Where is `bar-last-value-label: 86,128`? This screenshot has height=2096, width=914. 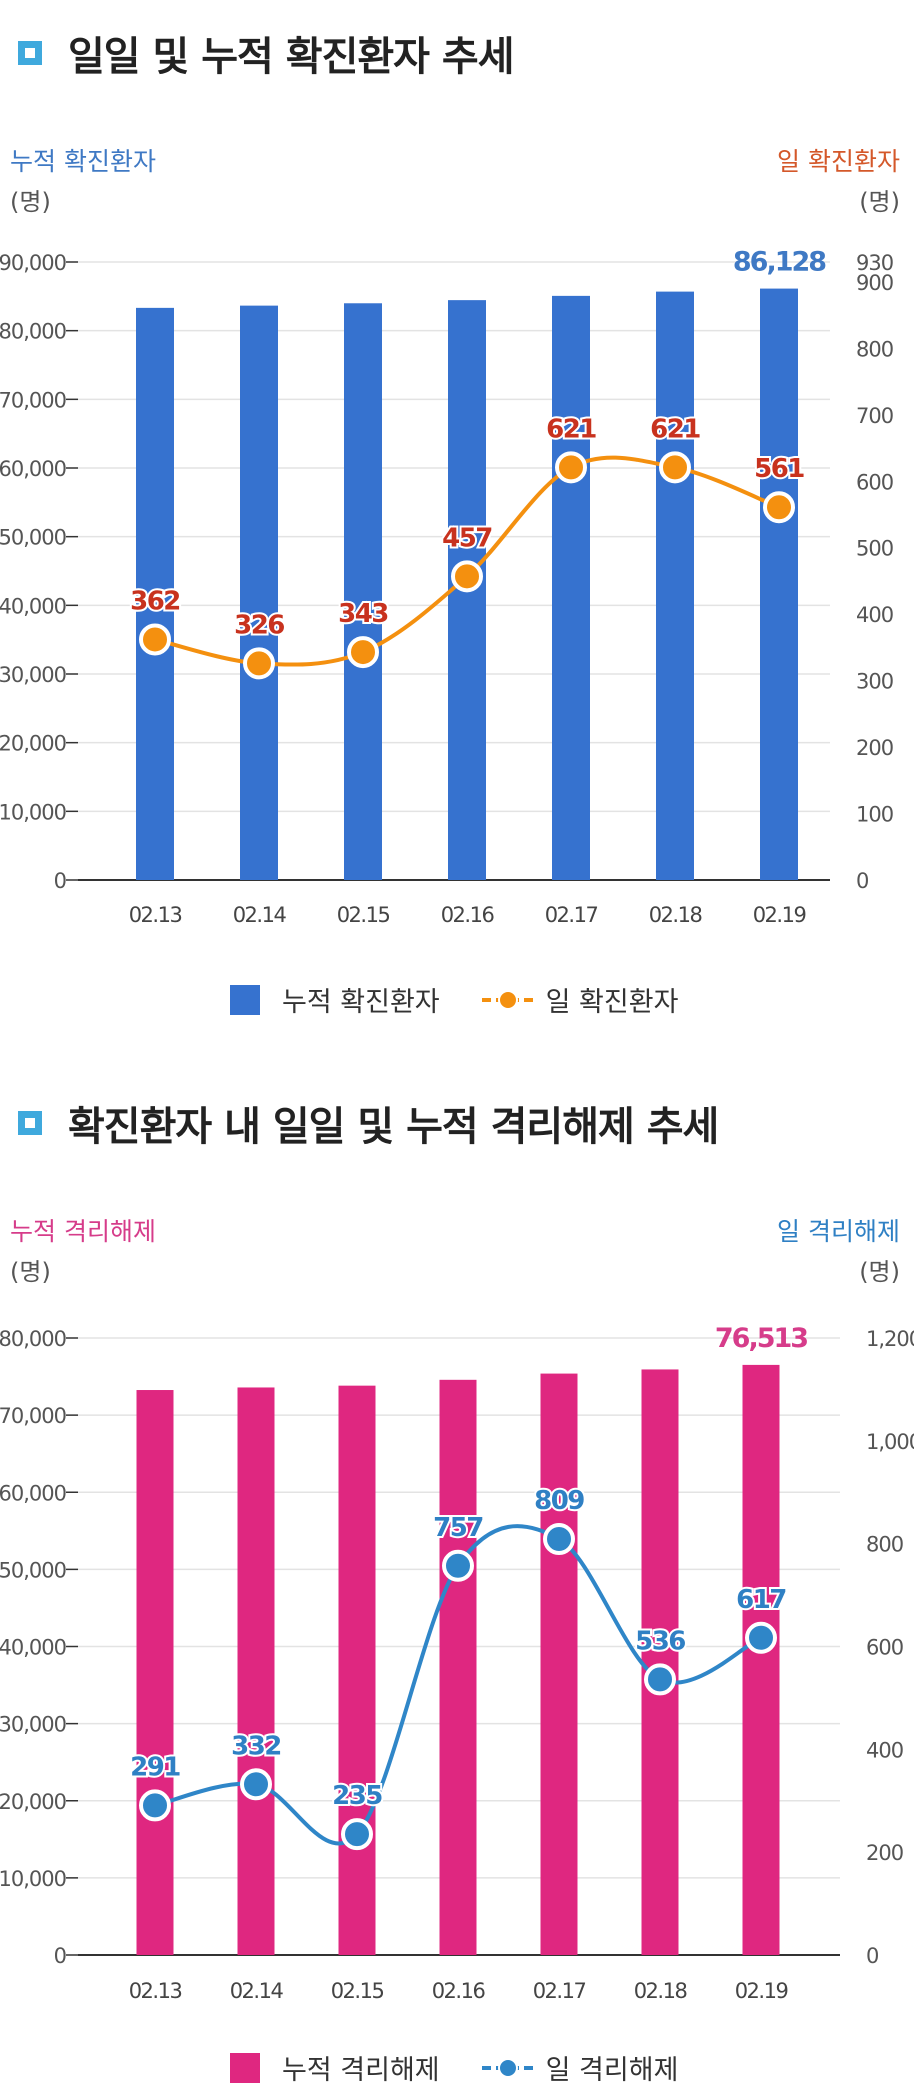 bar-last-value-label: 86,128 is located at coordinates (779, 262).